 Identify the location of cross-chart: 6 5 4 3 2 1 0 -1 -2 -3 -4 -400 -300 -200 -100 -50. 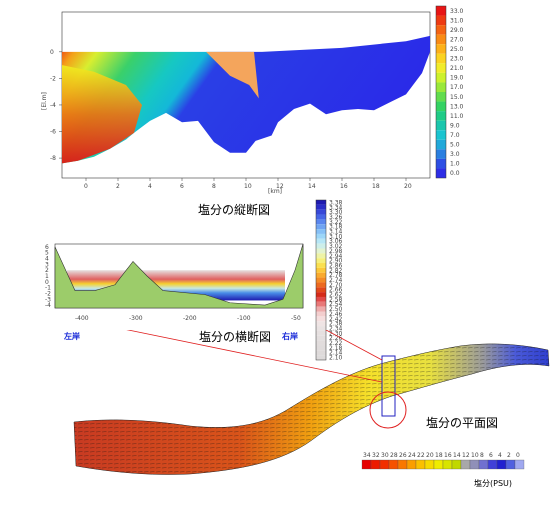
(165, 284).